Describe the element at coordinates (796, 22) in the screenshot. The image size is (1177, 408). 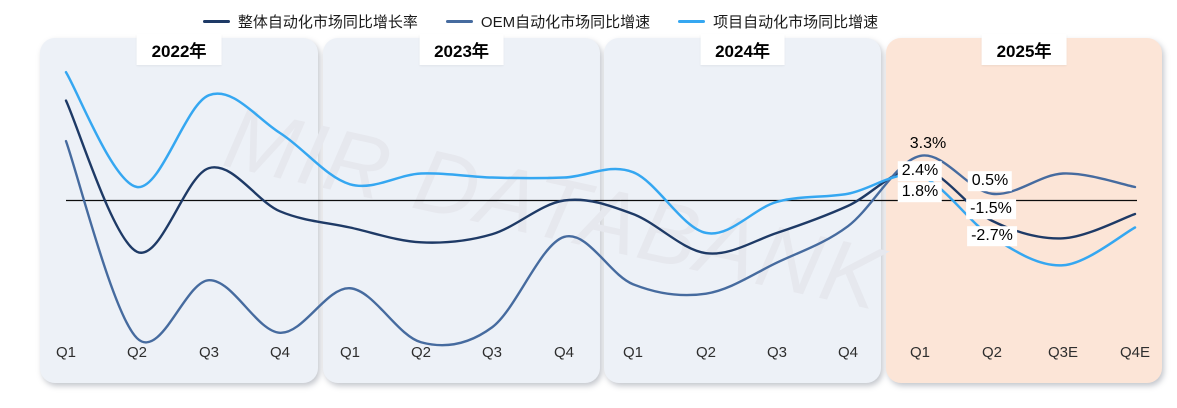
I see `legend-label: 项目自动化市场同比增速` at that location.